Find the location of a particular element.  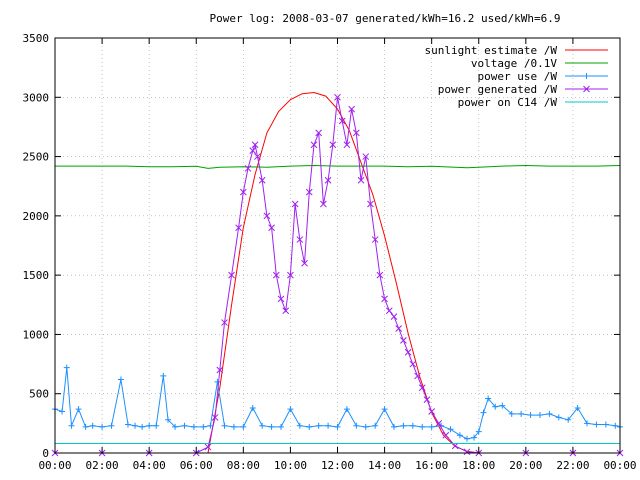

y-tick-label: 3500 is located at coordinates (36, 38).